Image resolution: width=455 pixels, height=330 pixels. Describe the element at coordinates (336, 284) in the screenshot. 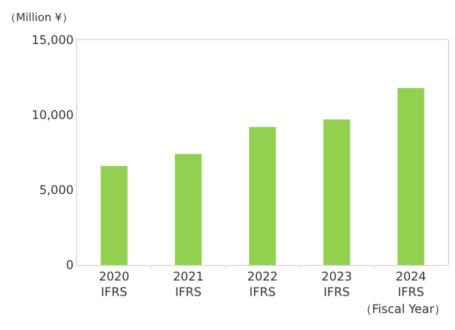

I see `x-tick-label: 2023 IFRS` at that location.